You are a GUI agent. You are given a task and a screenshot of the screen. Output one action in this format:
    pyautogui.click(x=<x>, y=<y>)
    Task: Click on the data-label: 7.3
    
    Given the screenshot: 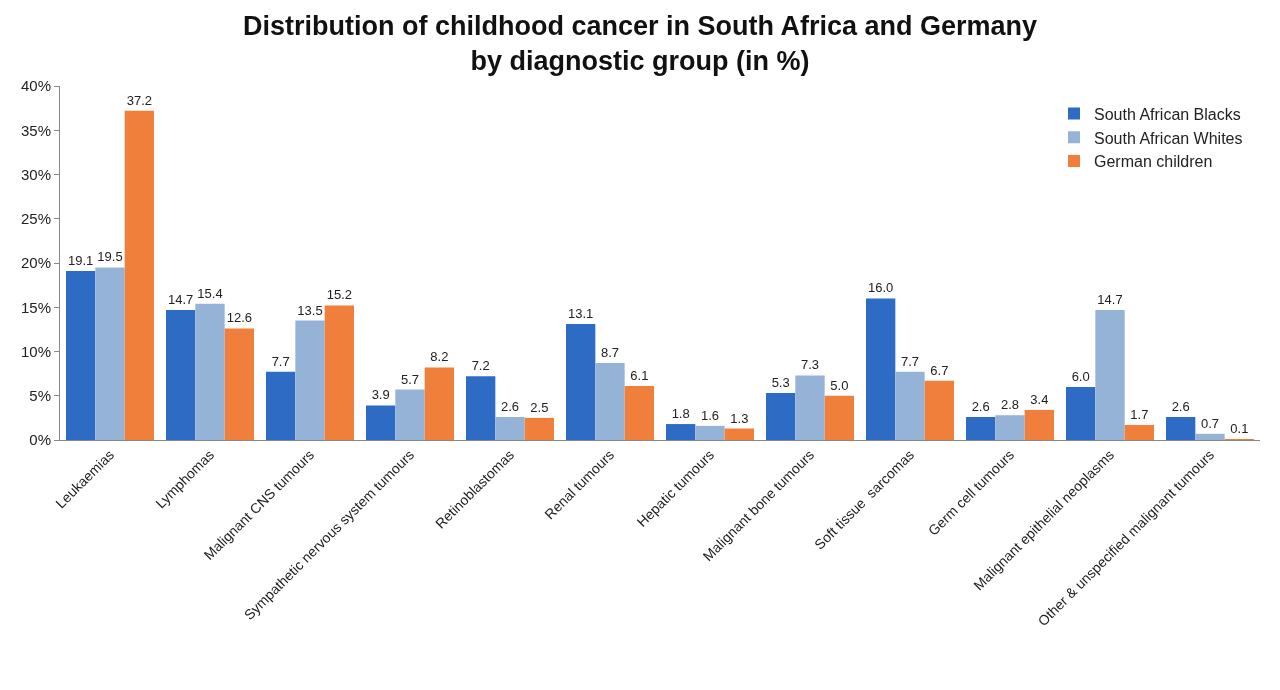 What is the action you would take?
    pyautogui.click(x=810, y=365)
    